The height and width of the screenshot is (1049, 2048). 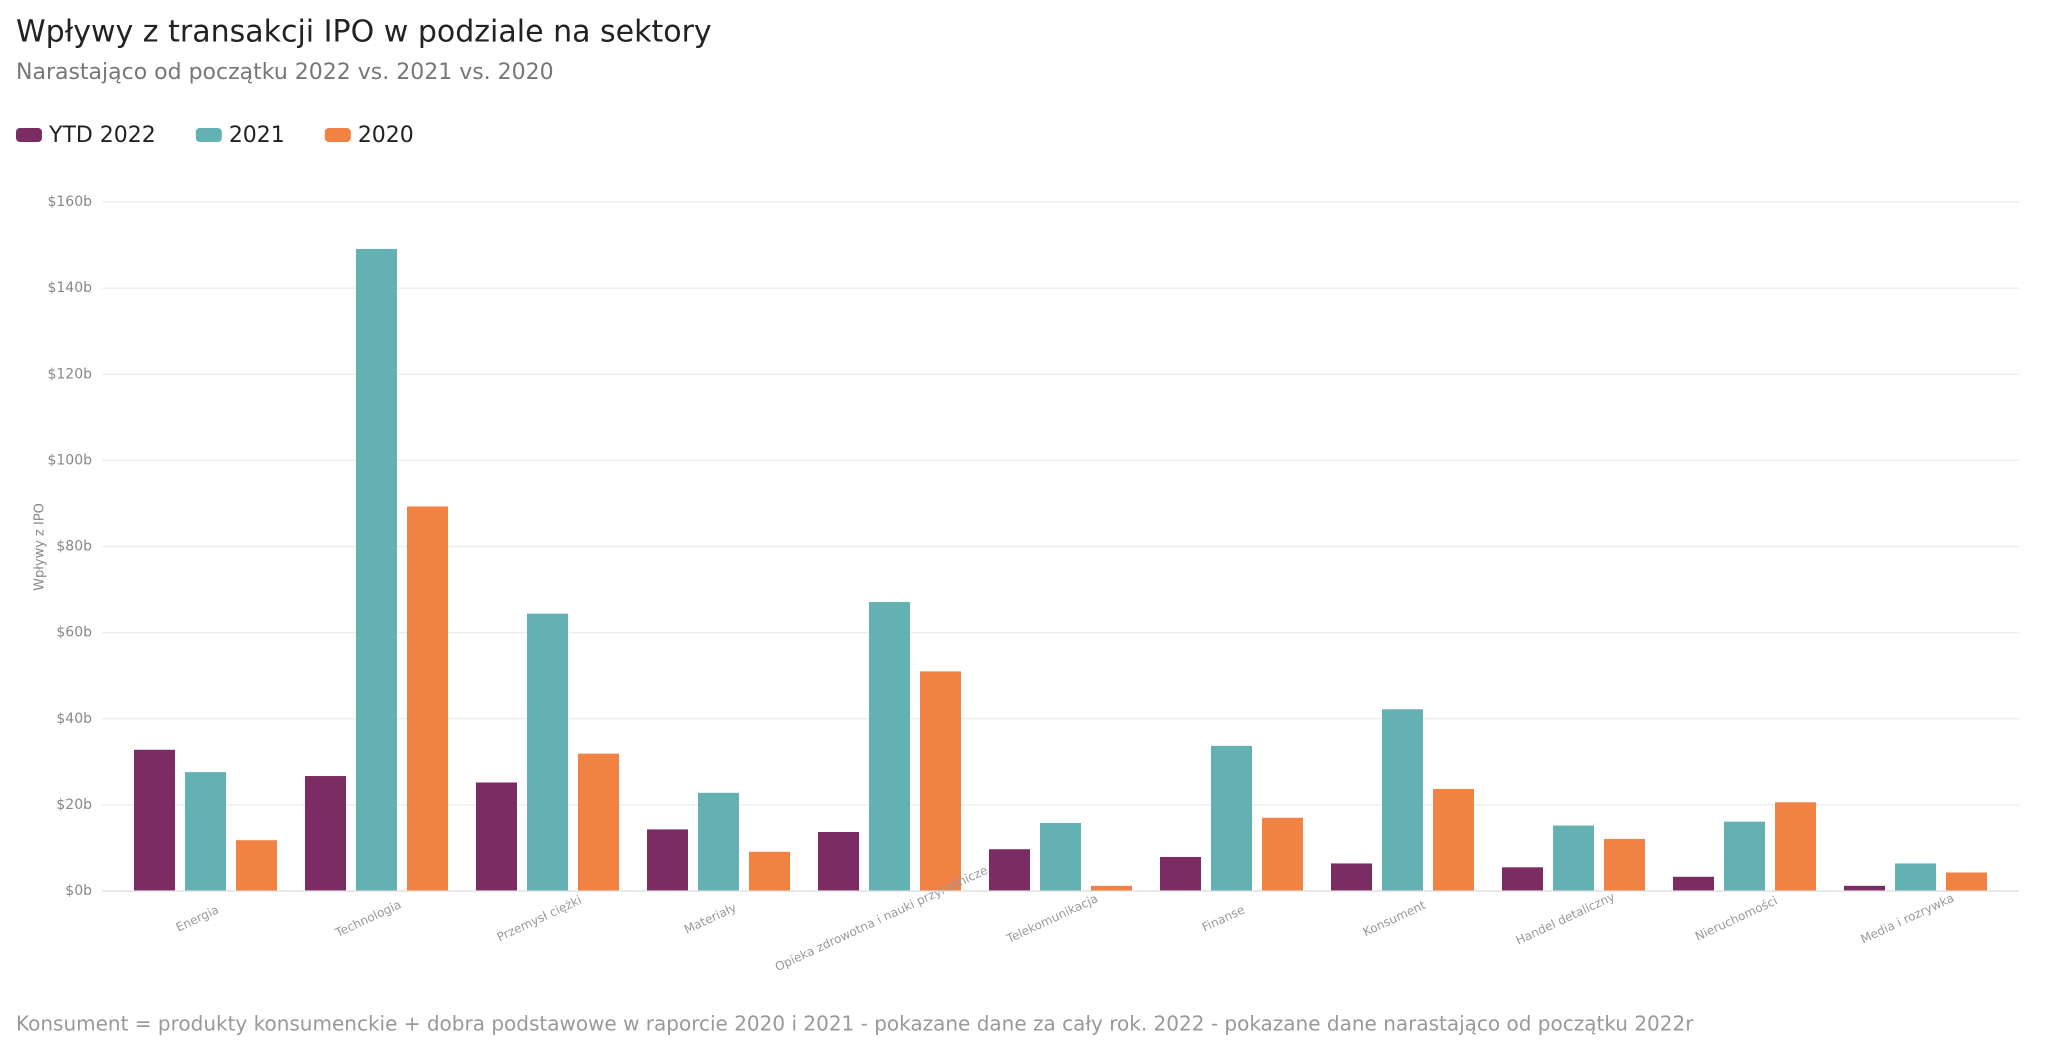 I want to click on x-tick-label: Media i rozrywka, so click(x=1907, y=918).